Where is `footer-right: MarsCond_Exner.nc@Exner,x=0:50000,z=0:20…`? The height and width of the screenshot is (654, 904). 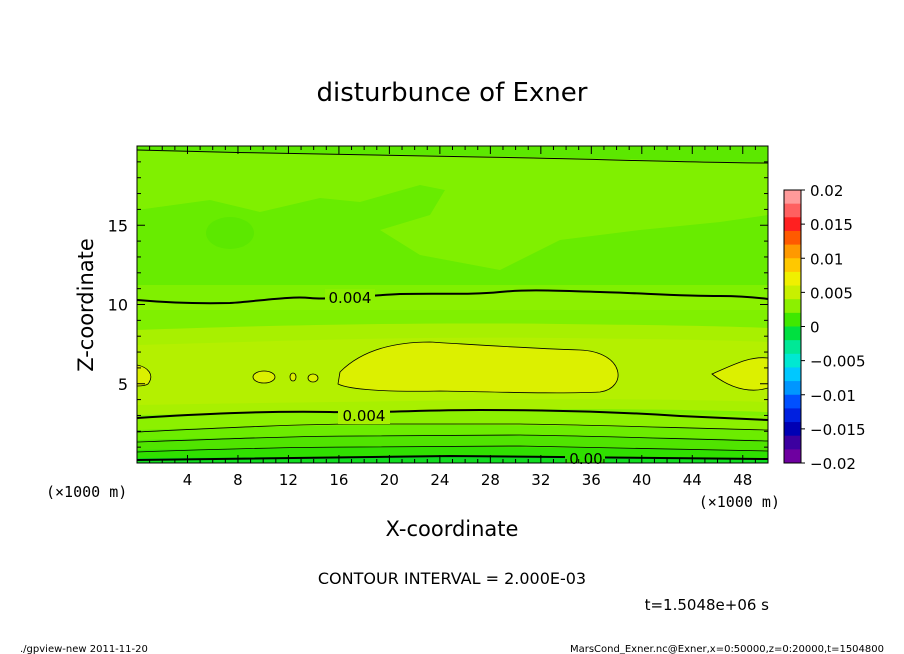
footer-right: MarsCond_Exner.nc@Exner,x=0:50000,z=0:20… is located at coordinates (727, 649).